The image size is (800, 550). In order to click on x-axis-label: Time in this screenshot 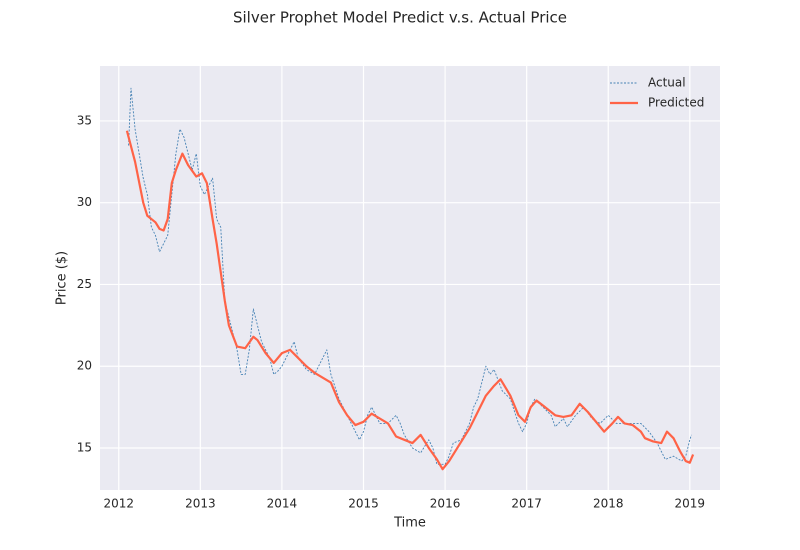, I will do `click(409, 523)`.